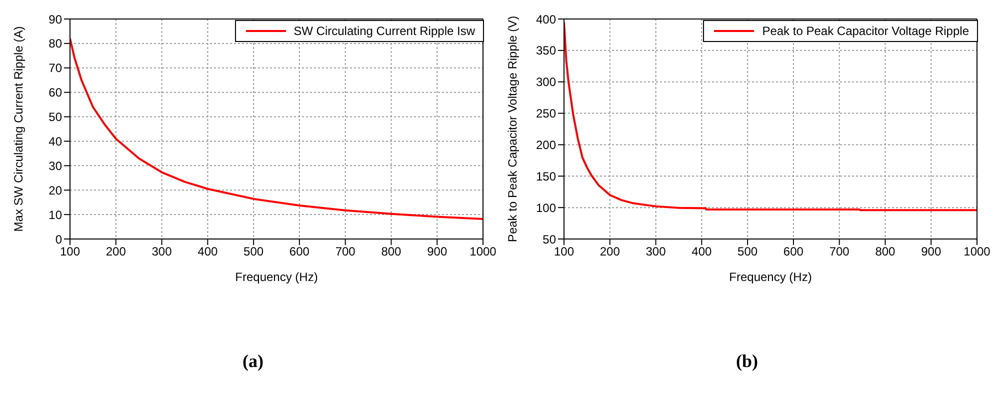  Describe the element at coordinates (546, 51) in the screenshot. I see `y-tick-label: 350` at that location.